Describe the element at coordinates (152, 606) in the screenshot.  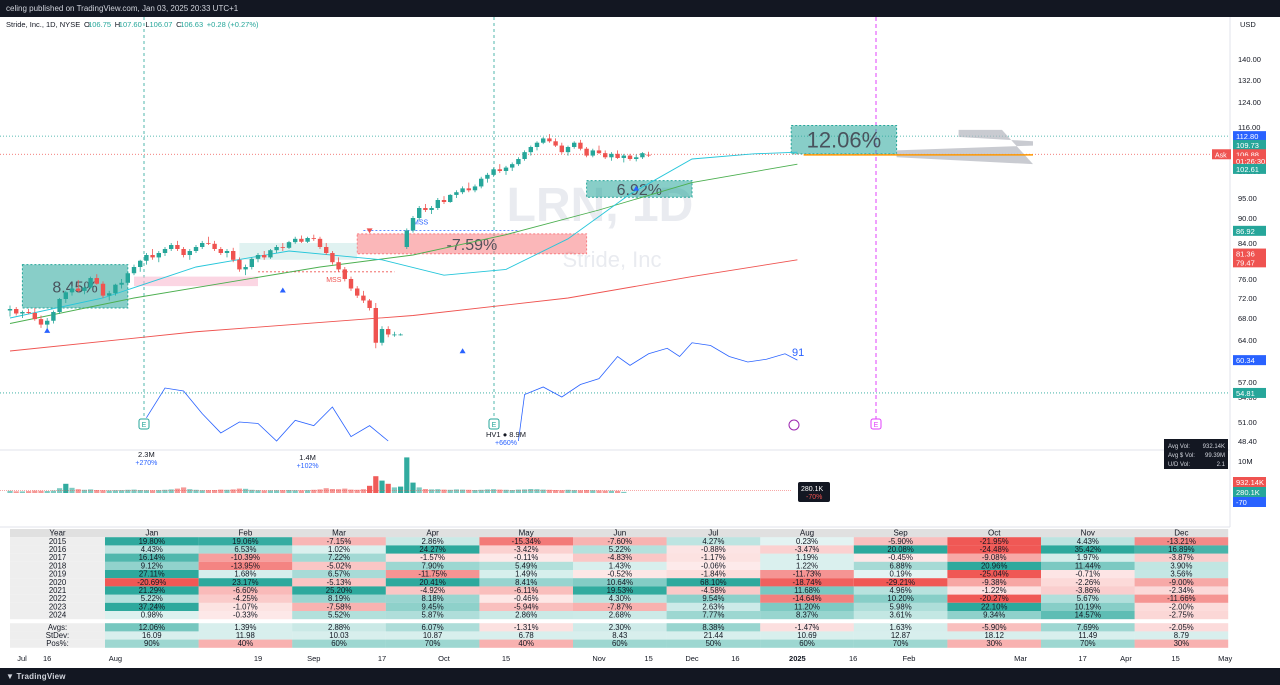
I see `month-value: 37.24%` at that location.